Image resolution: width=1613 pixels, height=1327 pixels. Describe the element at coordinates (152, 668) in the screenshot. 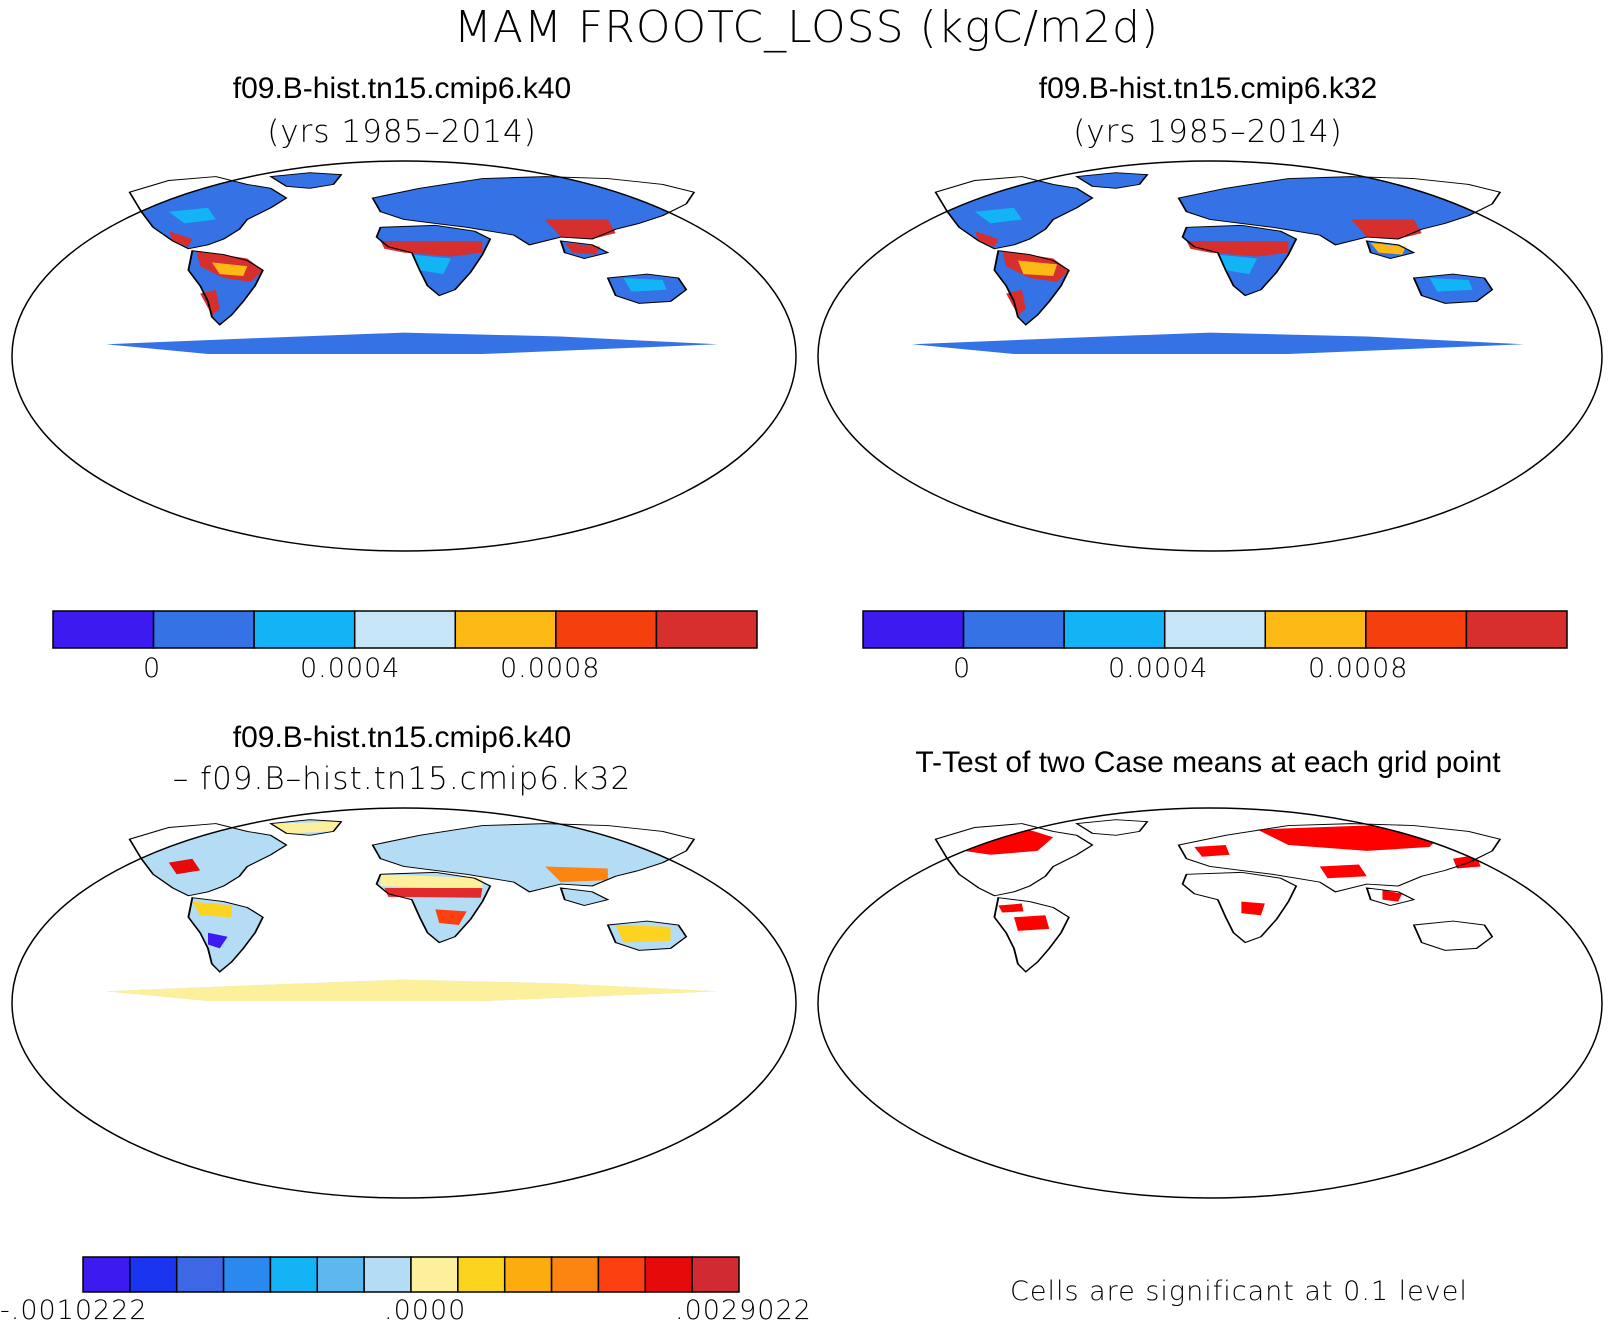

I see `cbar1-tick-0: 0` at that location.